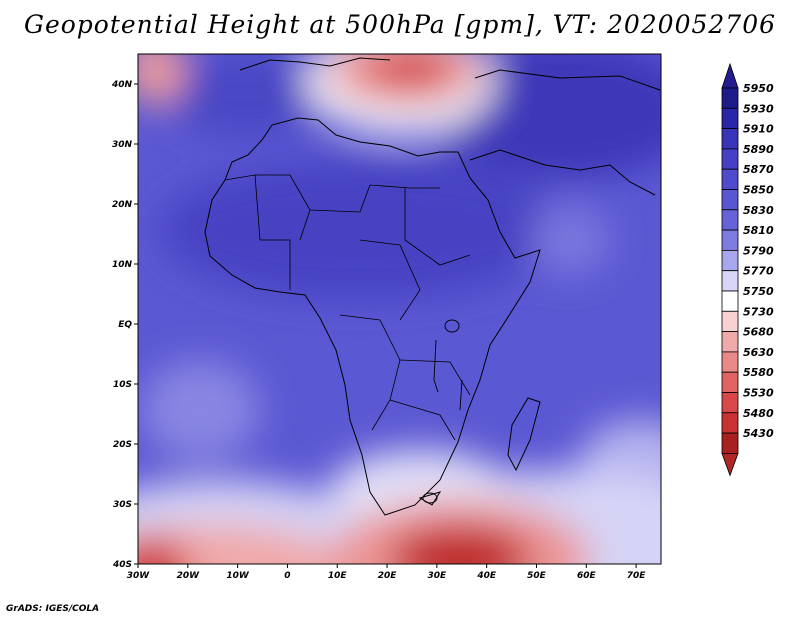 This screenshot has width=800, height=618. I want to click on legend-min-arrow, so click(730, 464).